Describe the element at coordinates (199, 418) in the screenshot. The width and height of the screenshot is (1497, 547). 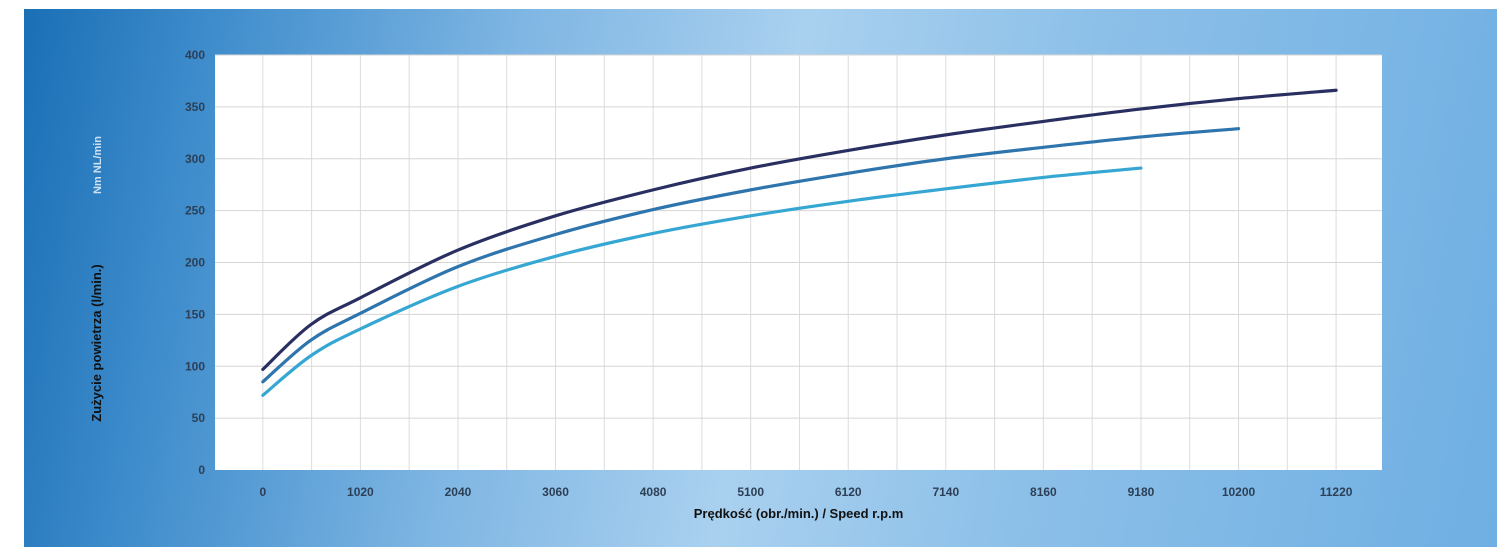
I see `y-tick-label: 50` at that location.